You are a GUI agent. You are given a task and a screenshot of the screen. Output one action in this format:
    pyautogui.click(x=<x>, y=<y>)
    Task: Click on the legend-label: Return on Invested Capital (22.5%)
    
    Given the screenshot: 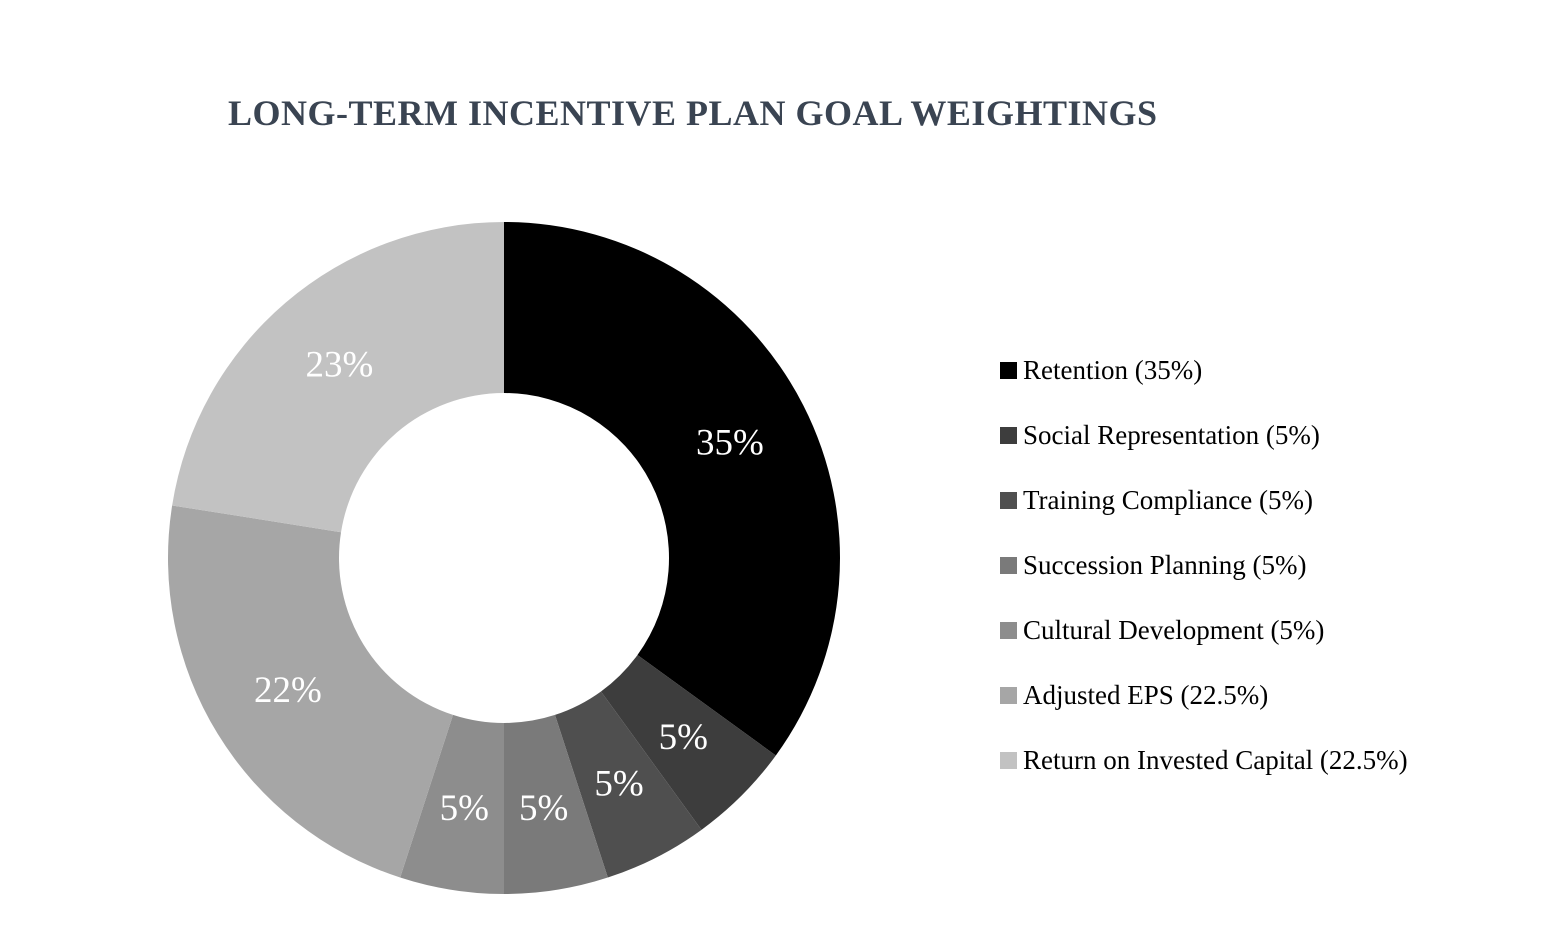 What is the action you would take?
    pyautogui.click(x=1215, y=760)
    